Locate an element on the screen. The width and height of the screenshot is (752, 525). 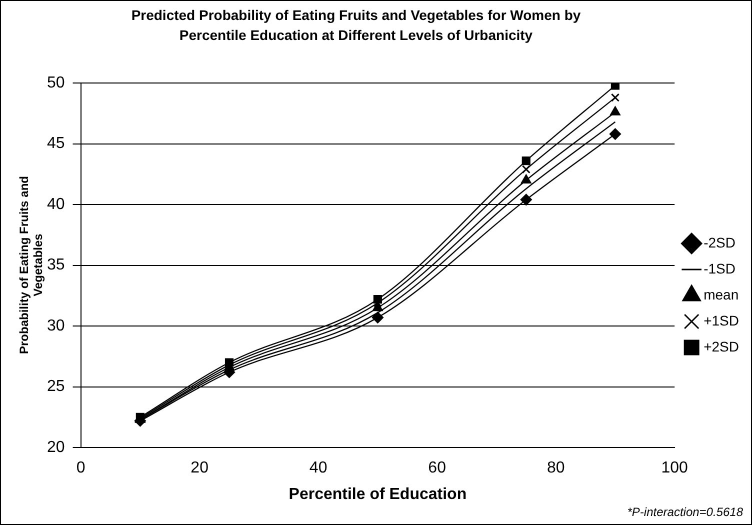
legend-label: +1SD is located at coordinates (722, 320).